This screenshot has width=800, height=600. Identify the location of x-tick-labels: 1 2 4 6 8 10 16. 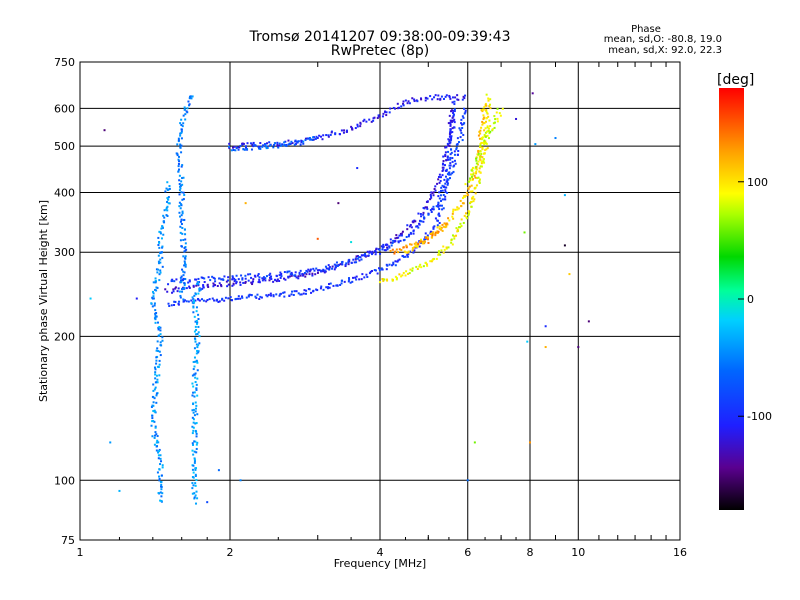
(382, 552).